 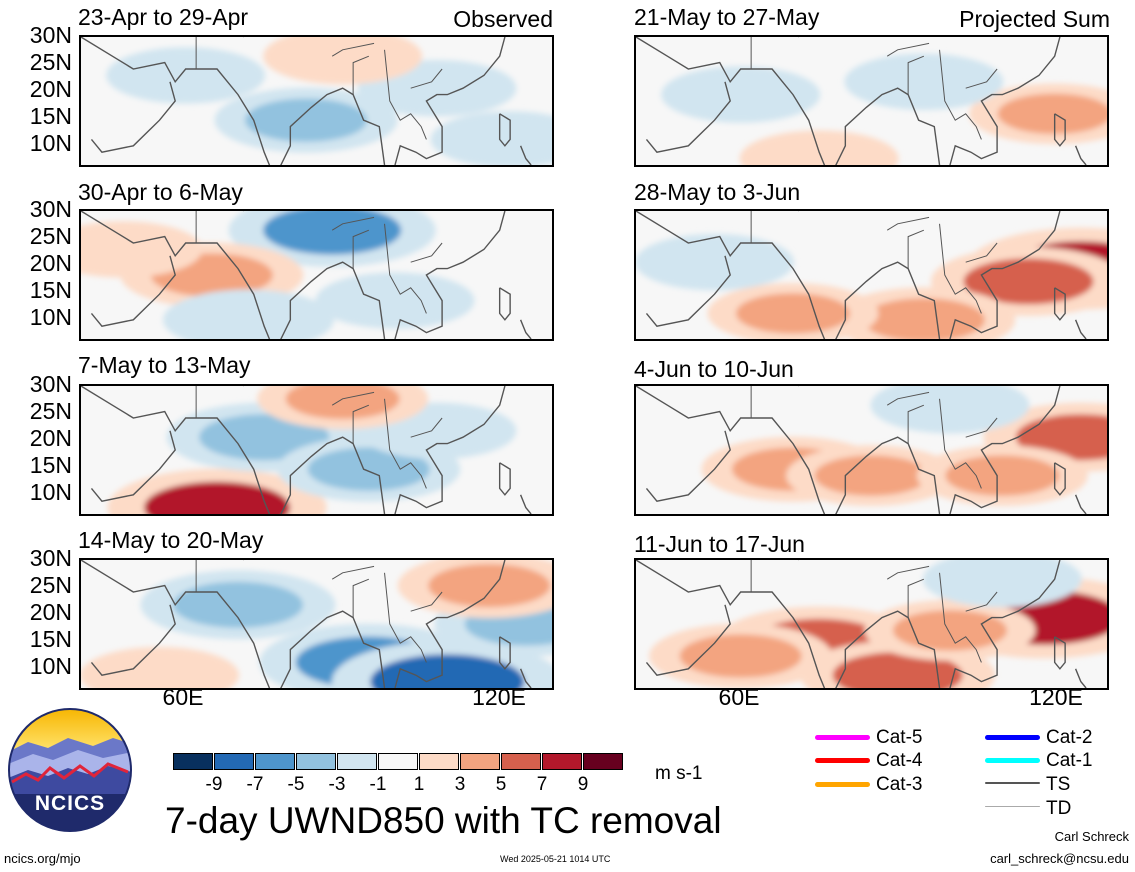 What do you see at coordinates (542, 784) in the screenshot?
I see `colorbar-label: 7` at bounding box center [542, 784].